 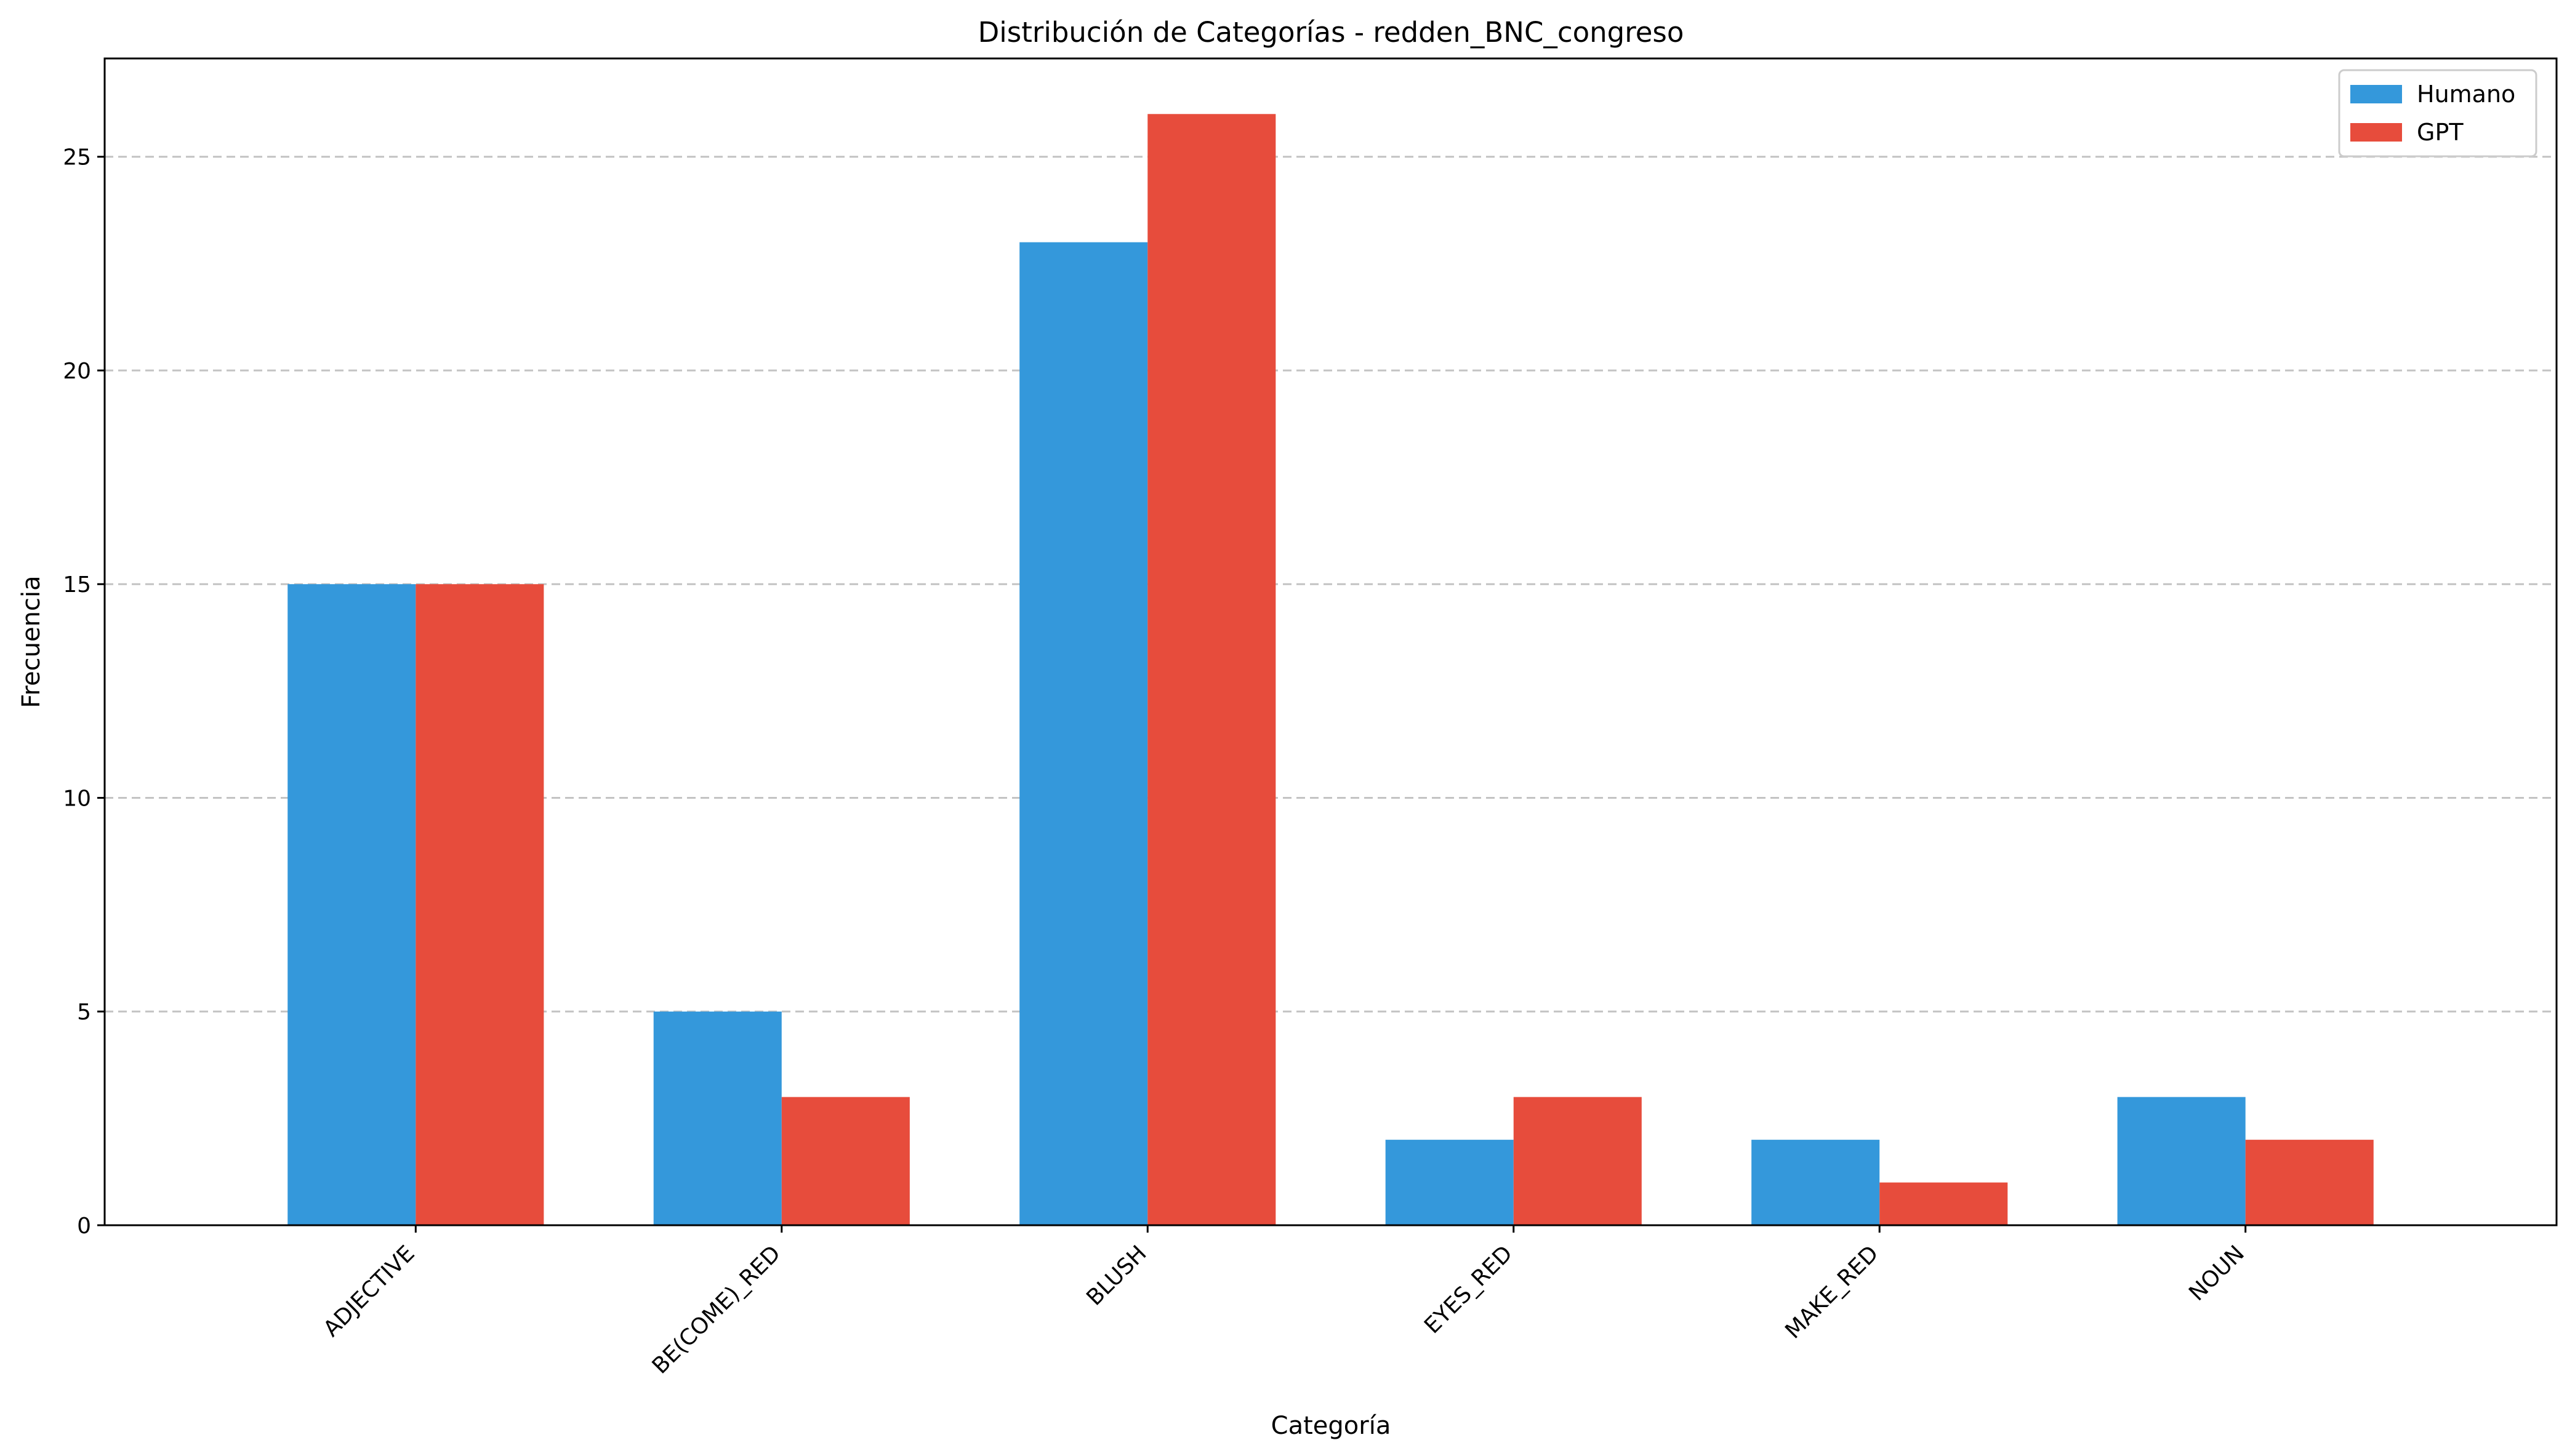 I want to click on legend-swatch-gpt, so click(x=2376, y=132).